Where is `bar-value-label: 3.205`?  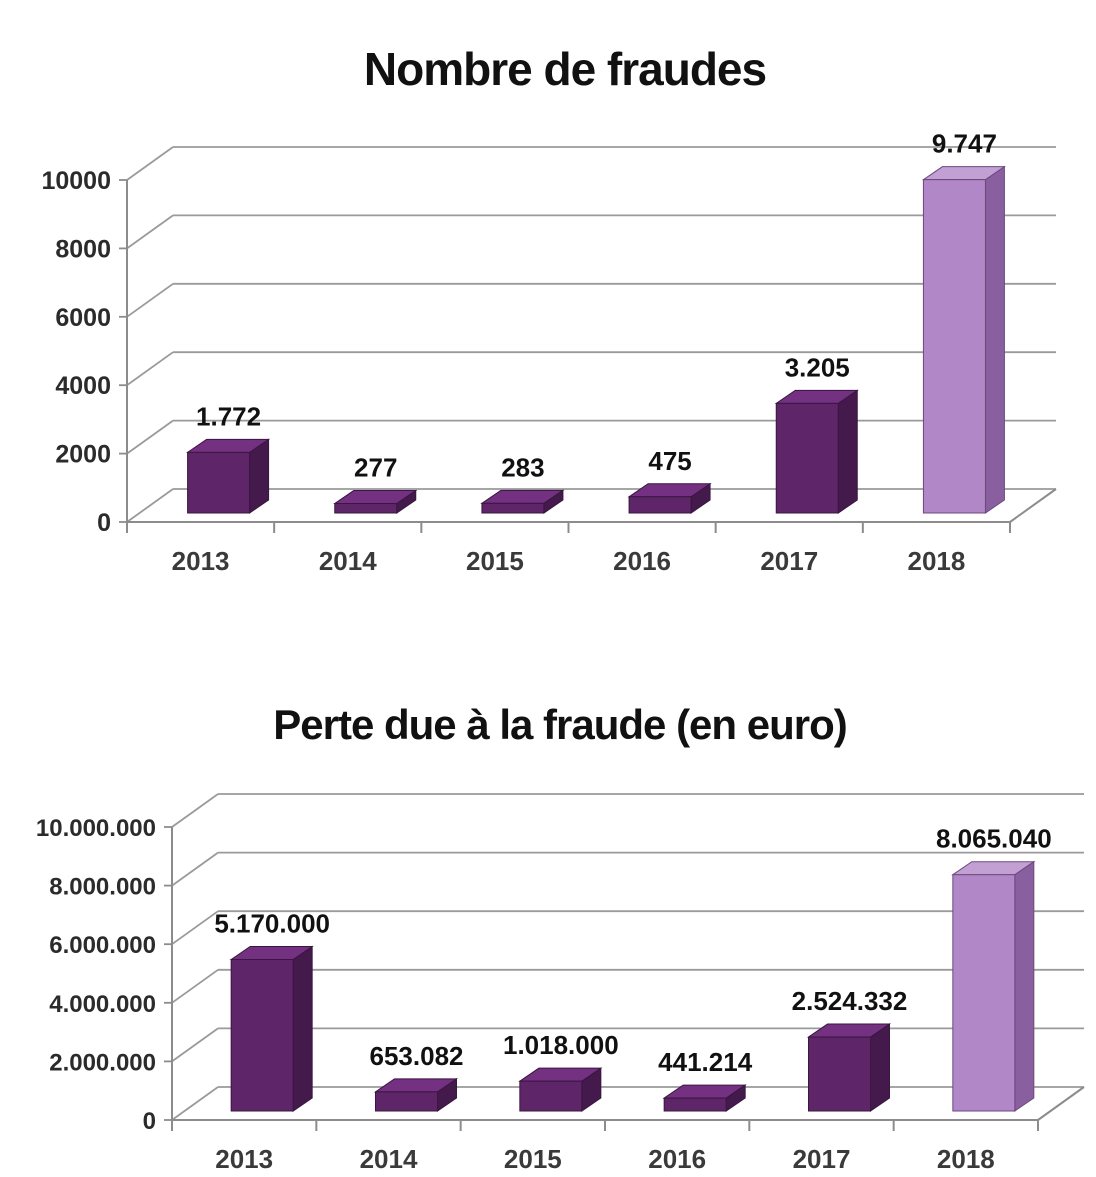
bar-value-label: 3.205 is located at coordinates (817, 367).